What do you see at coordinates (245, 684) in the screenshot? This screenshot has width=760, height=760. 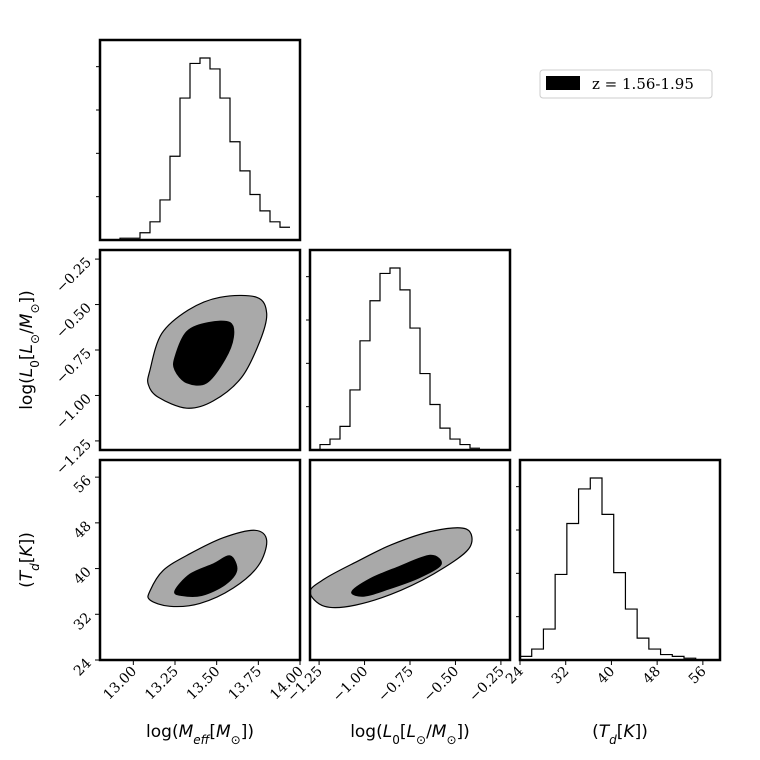 I see `x-tick-label: 13.75` at bounding box center [245, 684].